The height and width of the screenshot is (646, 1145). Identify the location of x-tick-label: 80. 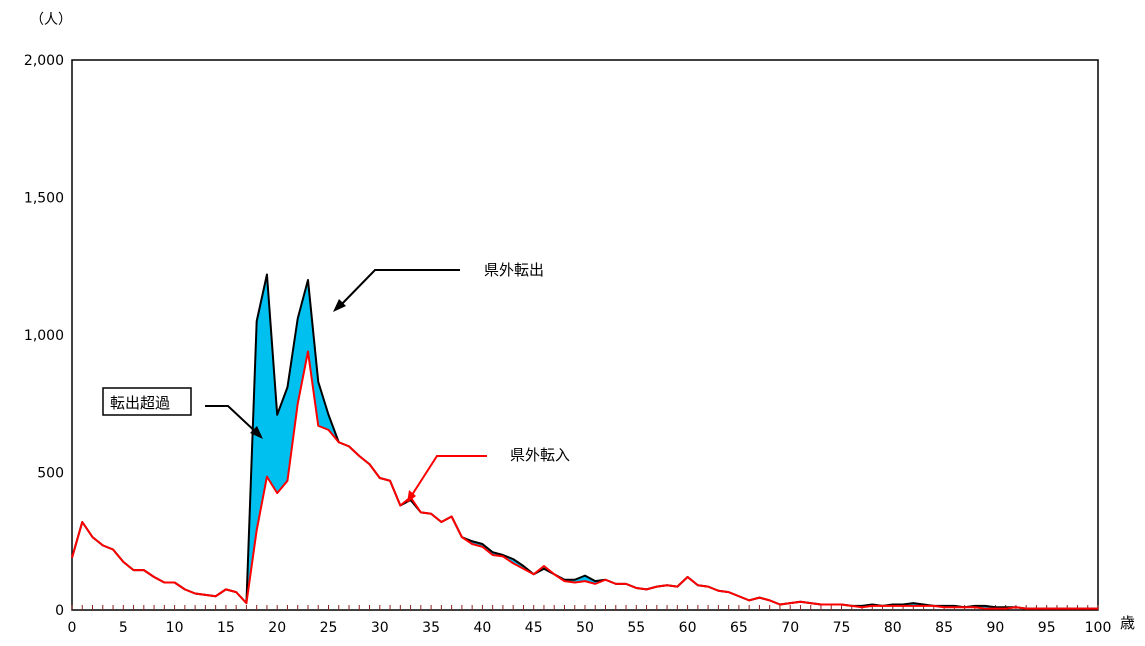
(893, 628).